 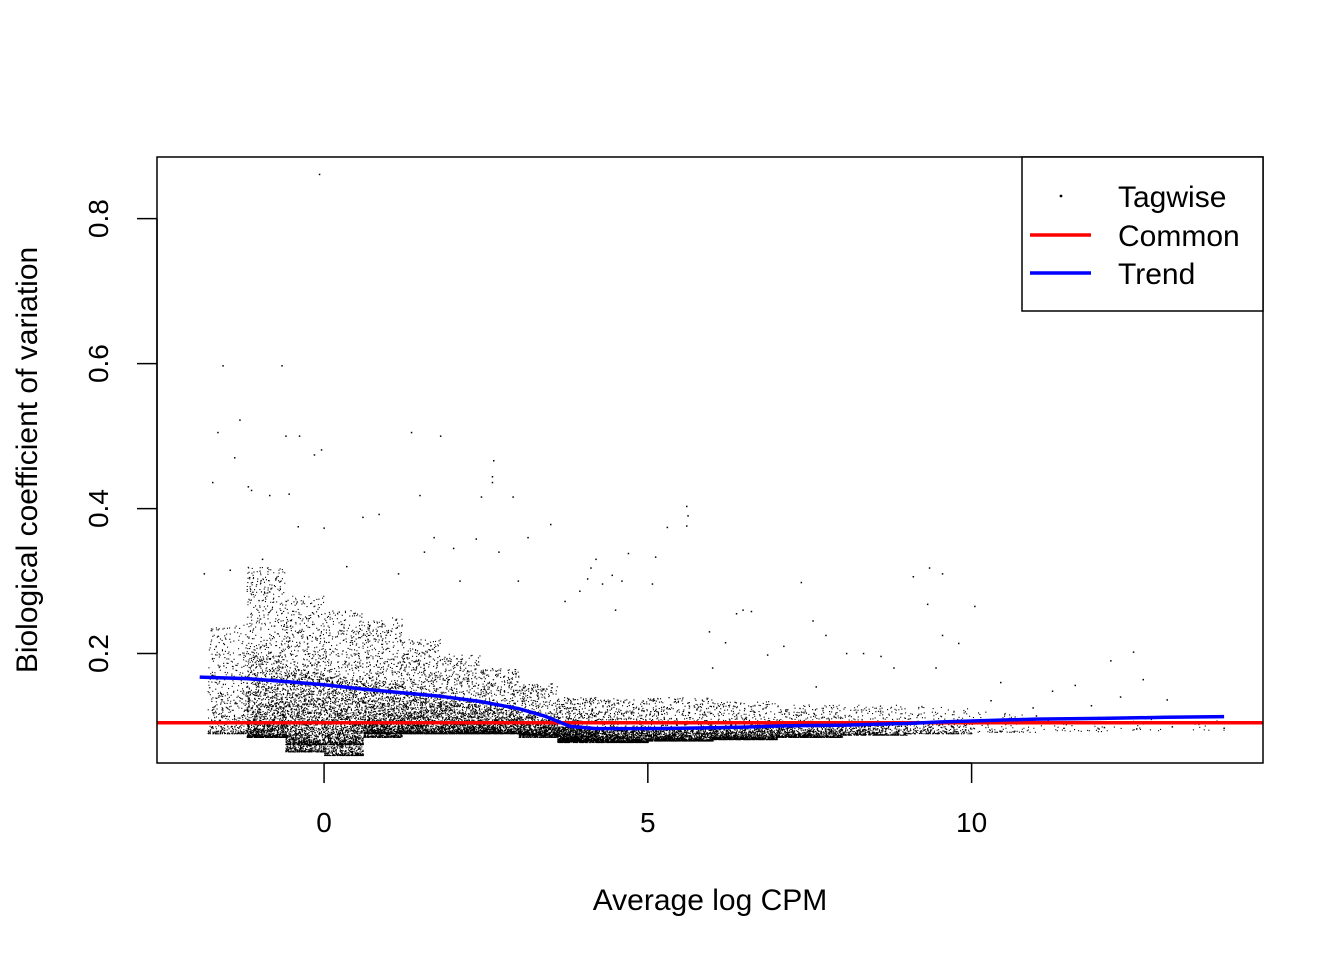 I want to click on x-tick-label: 5, so click(x=648, y=822).